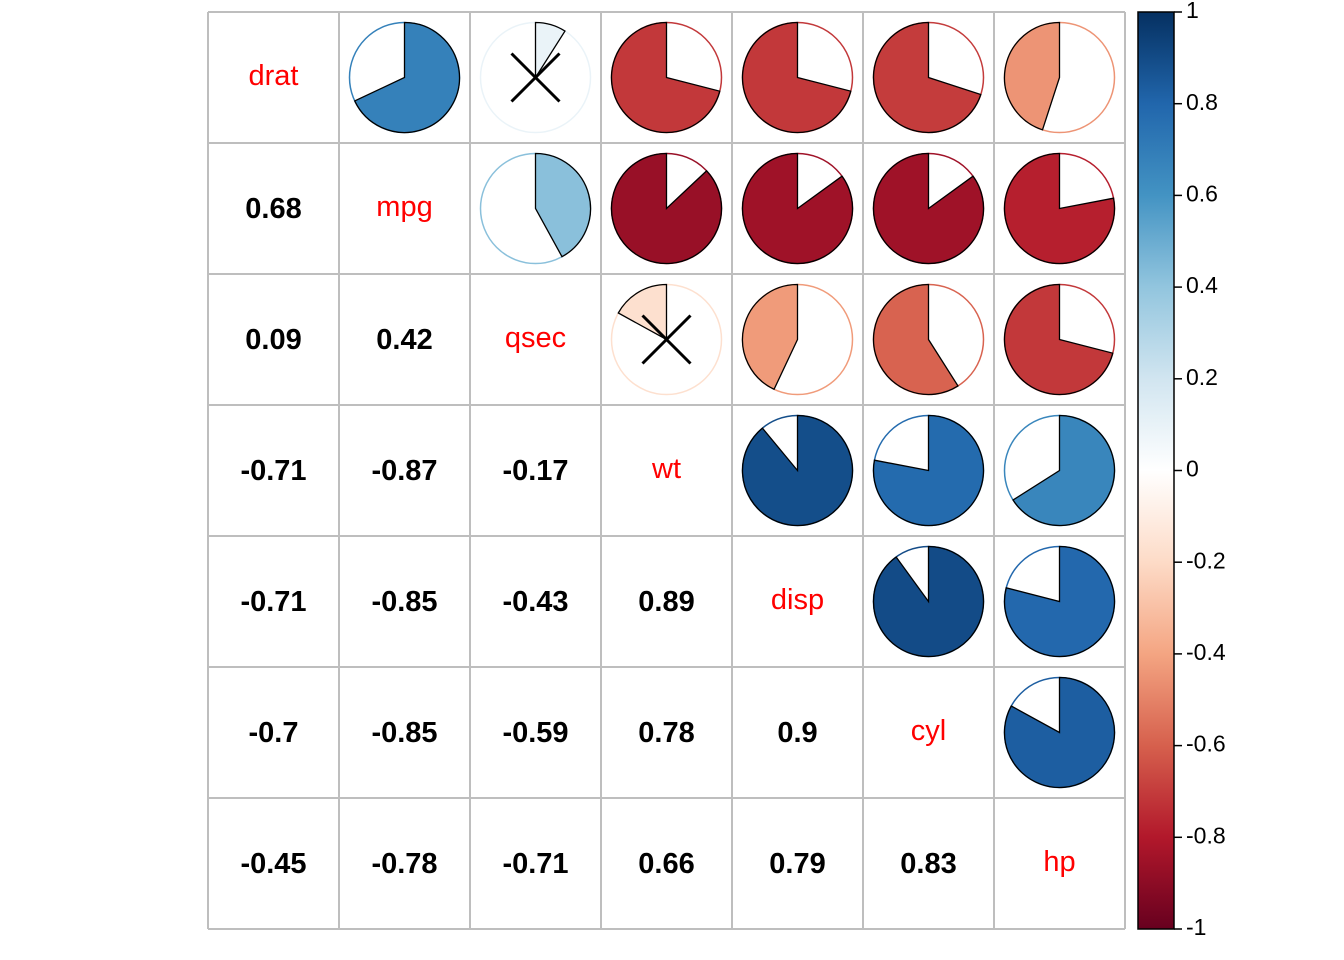 This screenshot has width=1344, height=960. I want to click on pie-disp-hp, so click(1059, 601).